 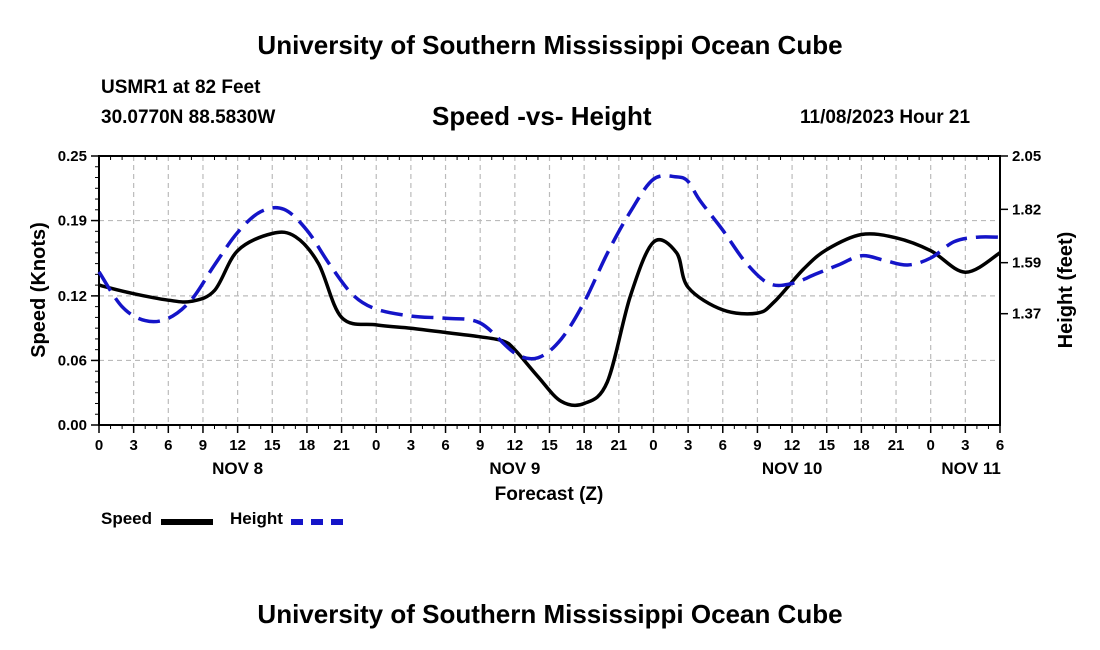 I want to click on y2-tick-label: 2.05, so click(x=1026, y=156).